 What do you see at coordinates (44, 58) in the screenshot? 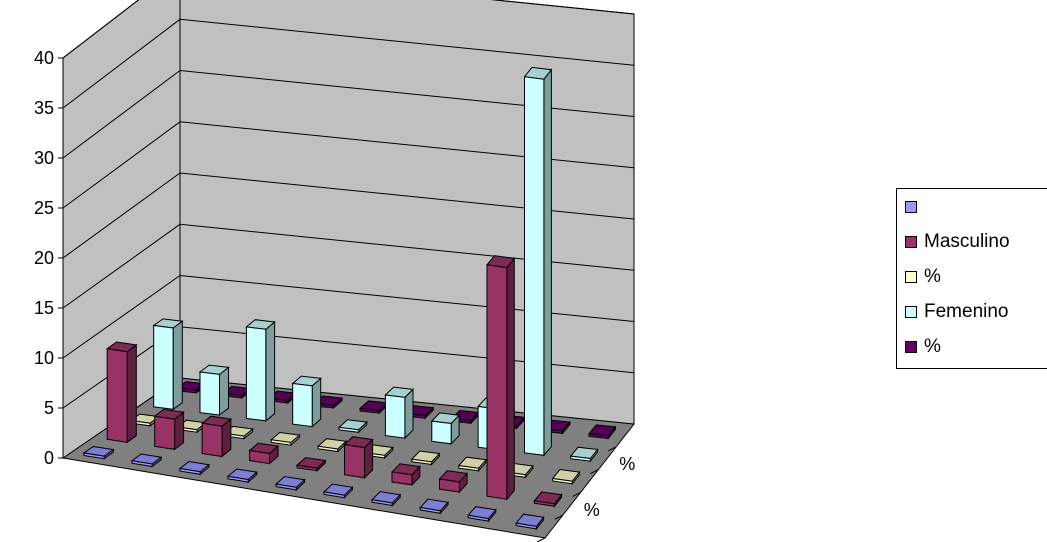
I see `y-tick-label: 40` at bounding box center [44, 58].